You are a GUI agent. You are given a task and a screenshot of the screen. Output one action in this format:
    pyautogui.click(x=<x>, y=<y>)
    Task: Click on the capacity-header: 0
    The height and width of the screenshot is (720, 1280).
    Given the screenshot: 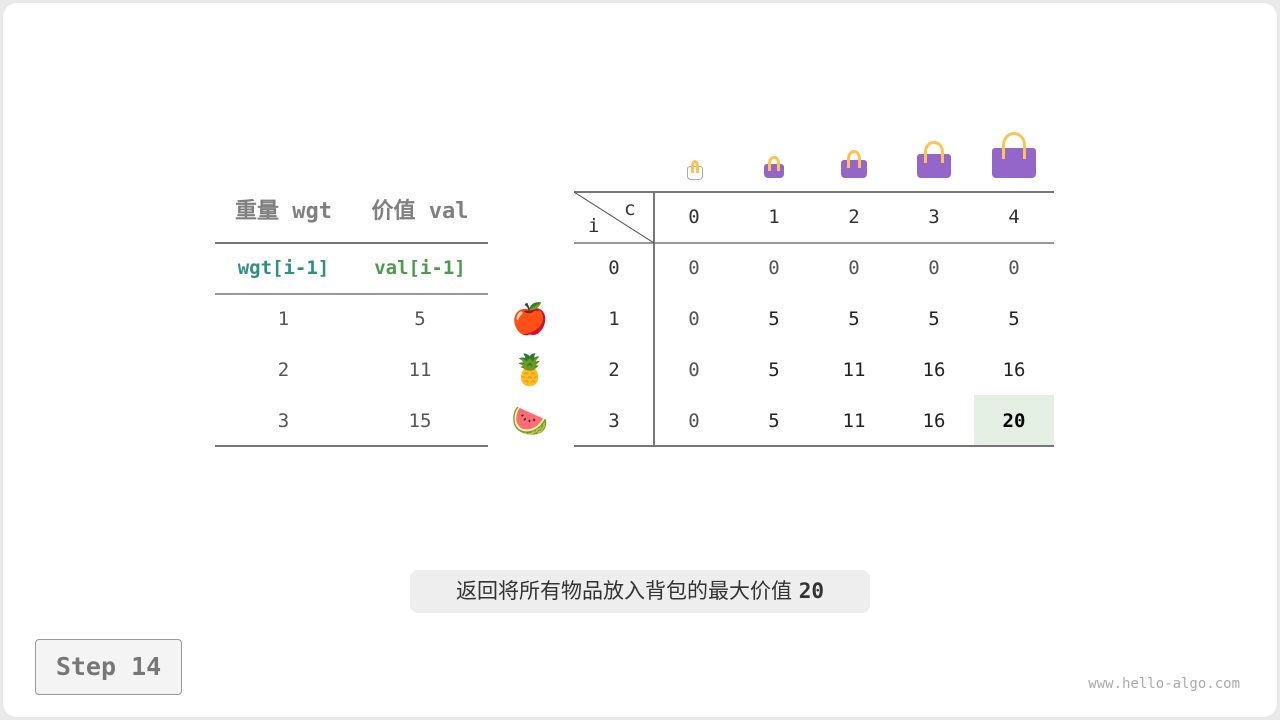 What is the action you would take?
    pyautogui.click(x=694, y=217)
    